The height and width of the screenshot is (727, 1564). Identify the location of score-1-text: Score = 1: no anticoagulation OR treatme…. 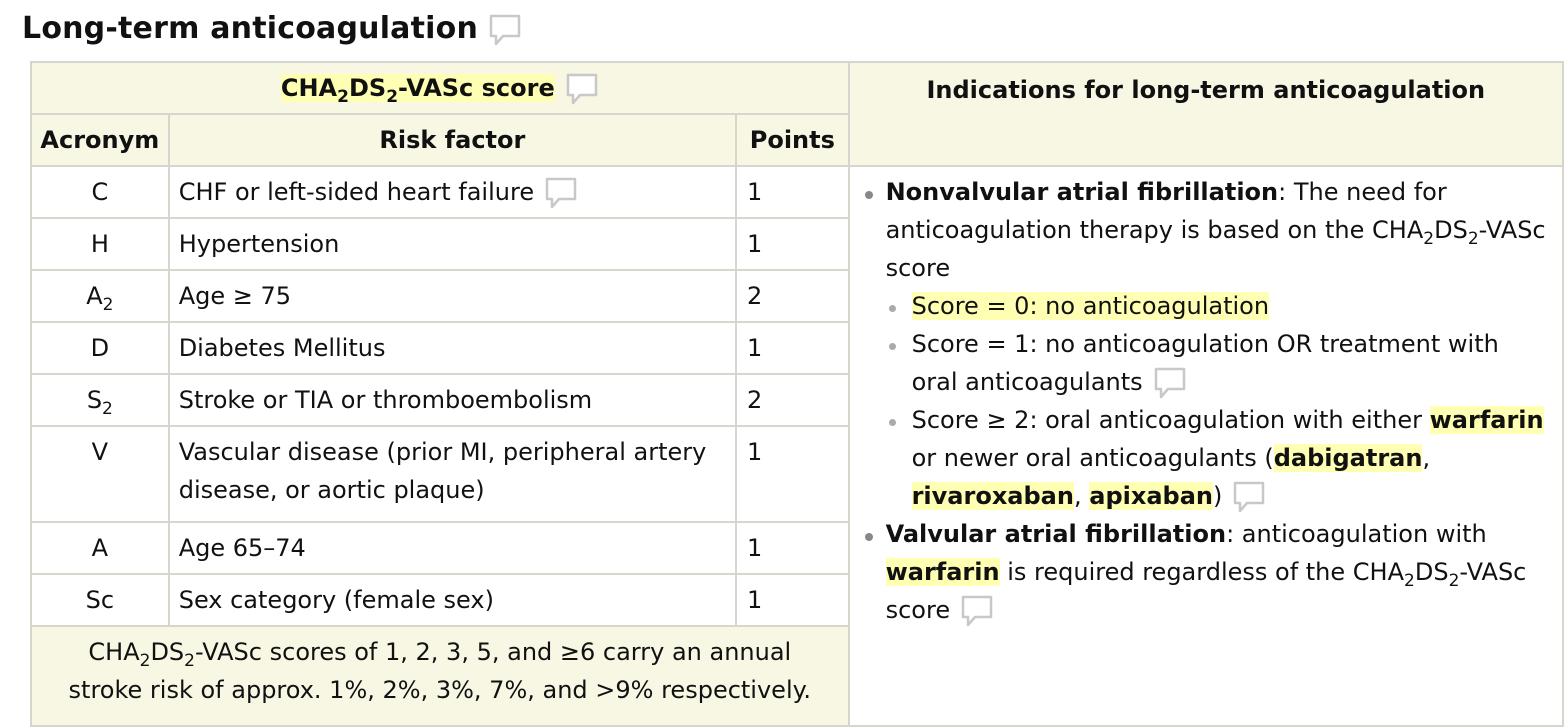
(1205, 363).